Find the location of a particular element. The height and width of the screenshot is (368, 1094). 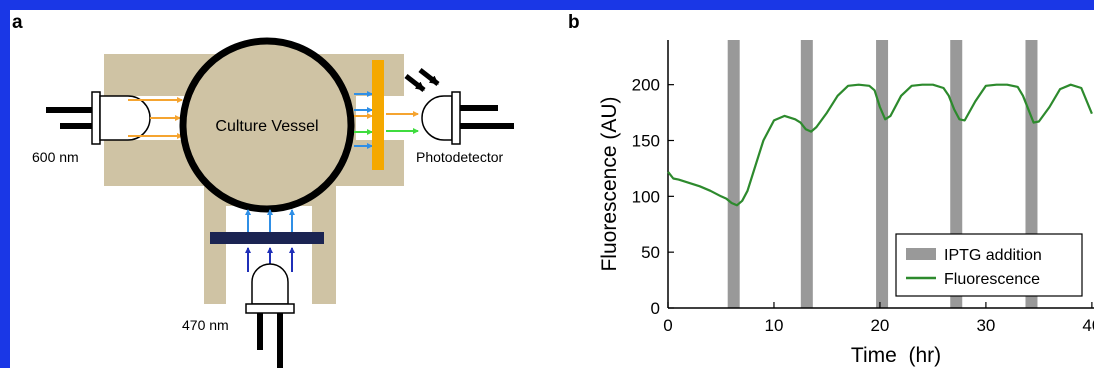

legend-swatch-iptg is located at coordinates (921, 254).